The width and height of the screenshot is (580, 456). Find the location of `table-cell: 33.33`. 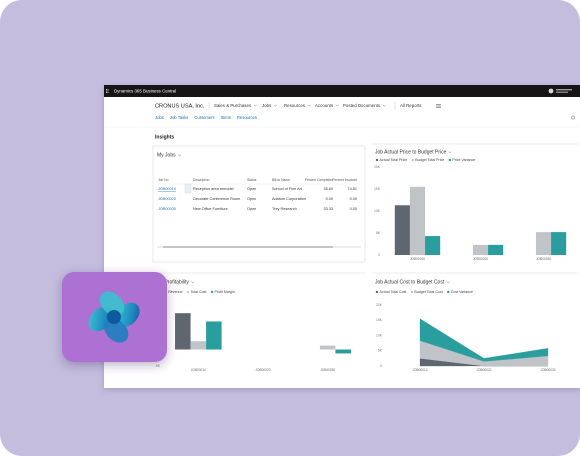

table-cell: 33.33 is located at coordinates (328, 209).